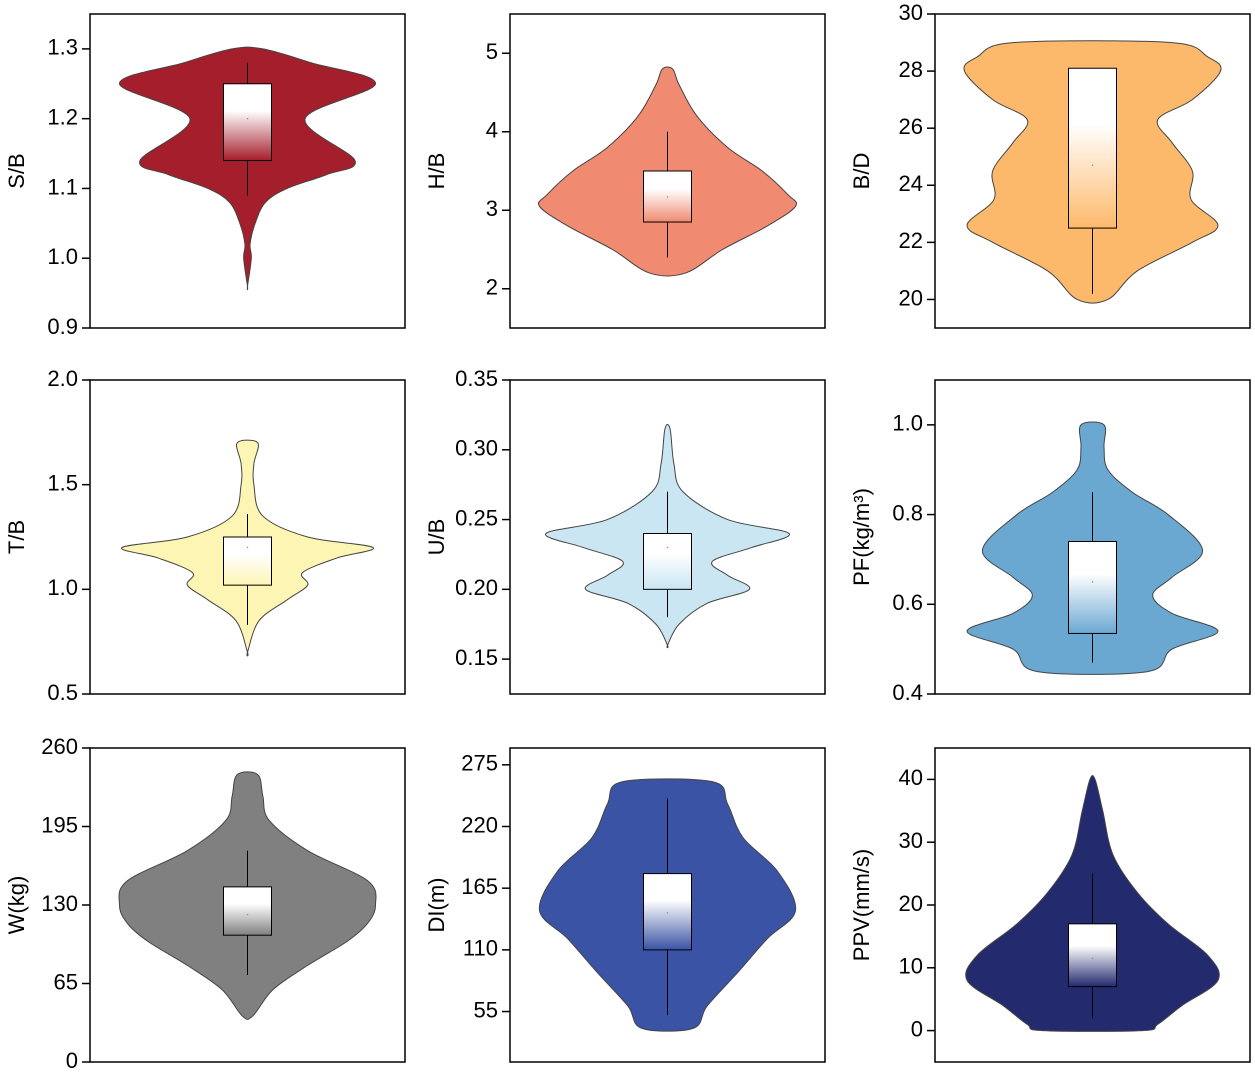 This screenshot has height=1076, width=1255. What do you see at coordinates (62, 116) in the screenshot?
I see `y-tick-label: 1.2` at bounding box center [62, 116].